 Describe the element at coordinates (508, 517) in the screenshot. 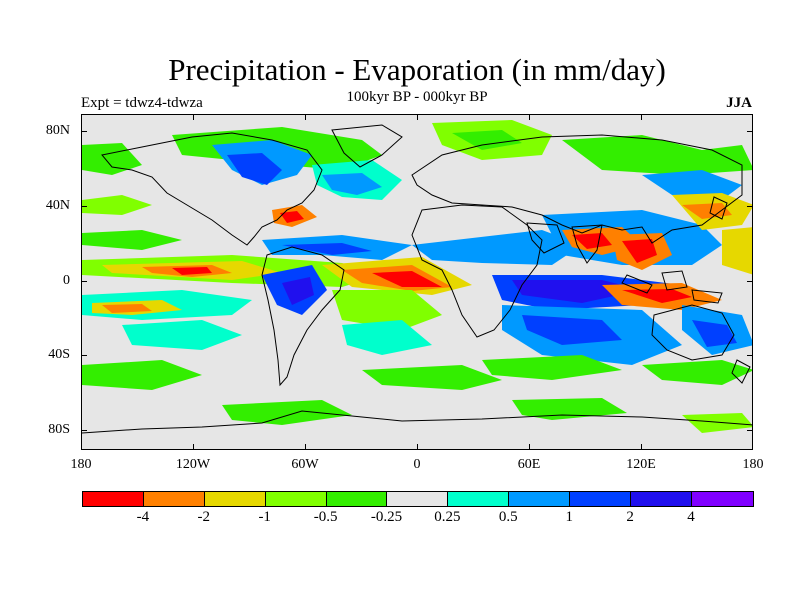

I see `colorbar-label: 0.5` at that location.